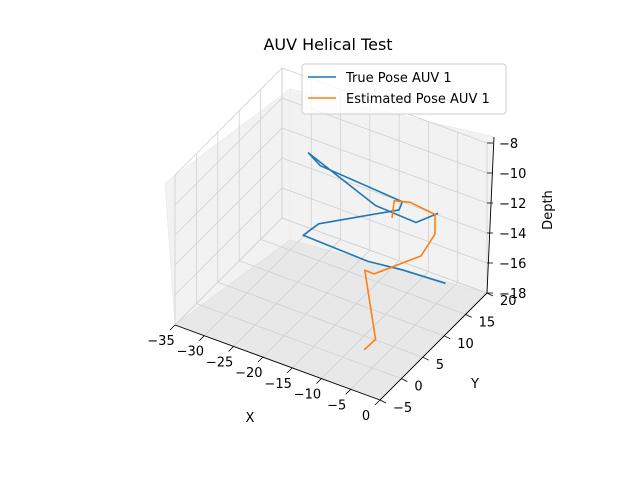 The width and height of the screenshot is (640, 480). I want to click on y-tick-label: 15, so click(487, 322).